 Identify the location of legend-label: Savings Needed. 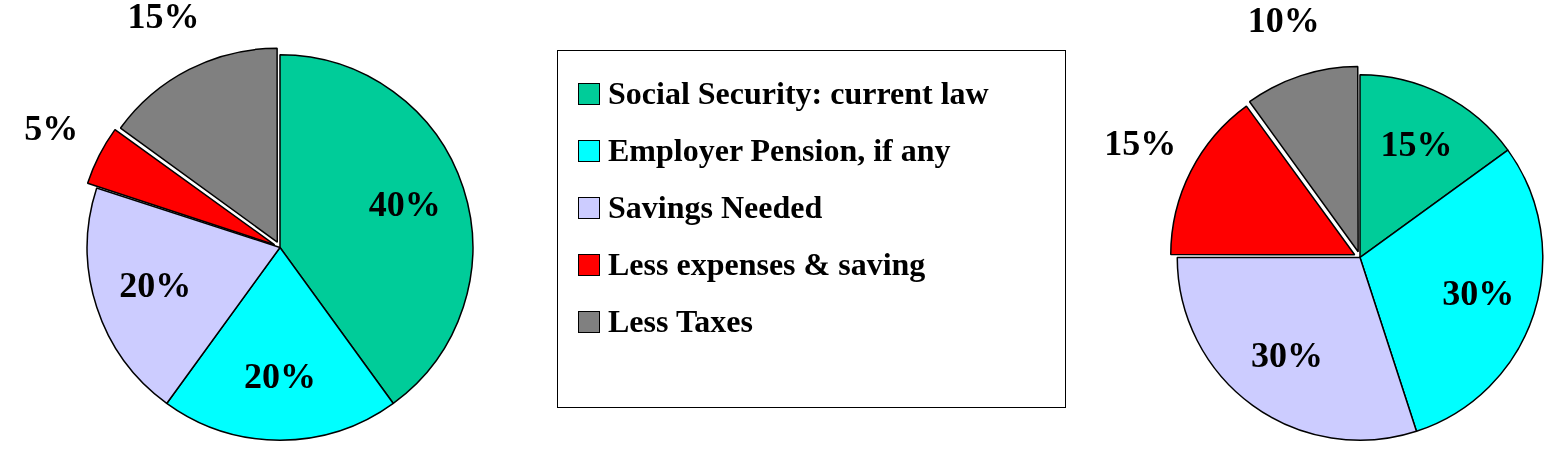
(715, 207).